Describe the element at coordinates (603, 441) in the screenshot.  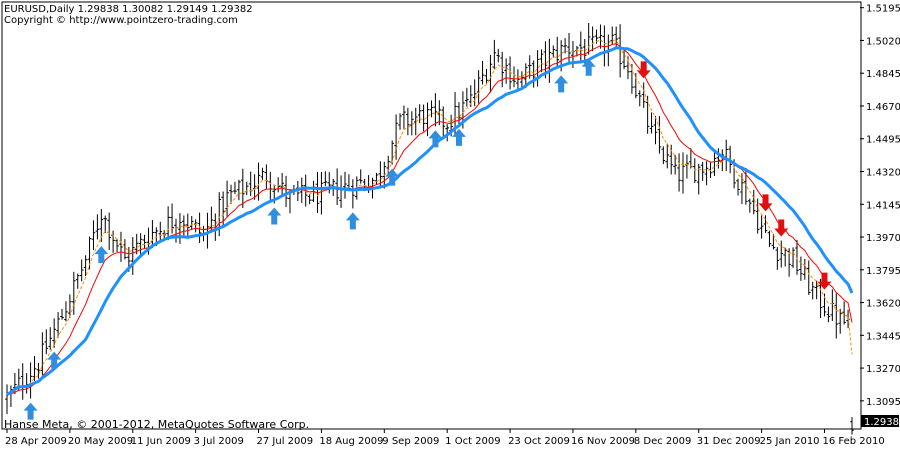
I see `x-tick-label: 16 Nov 2009` at that location.